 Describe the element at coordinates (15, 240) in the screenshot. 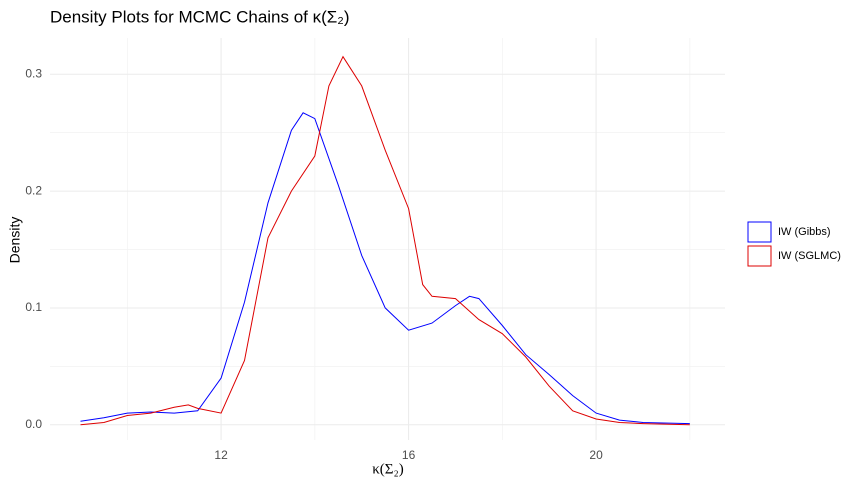

I see `y-axis-label: Density` at that location.